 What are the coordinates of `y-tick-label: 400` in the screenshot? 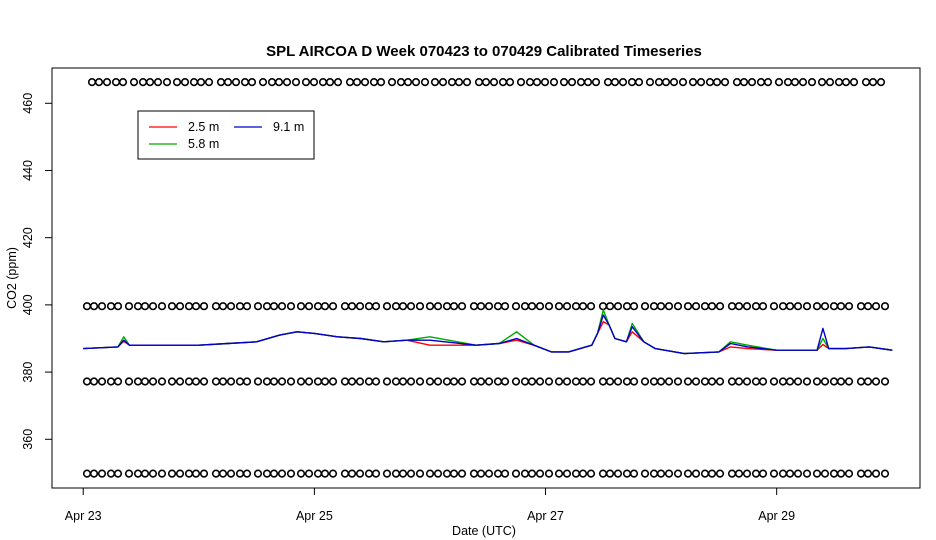 It's located at (28, 304).